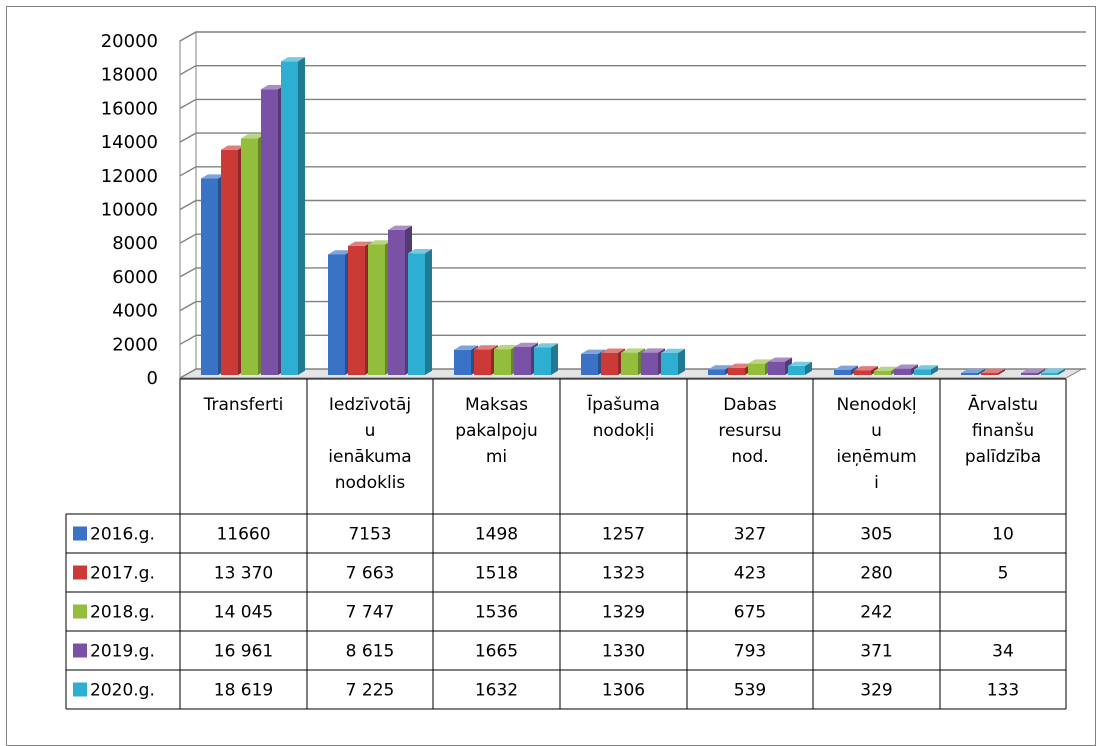 Image resolution: width=1102 pixels, height=746 pixels. What do you see at coordinates (750, 691) in the screenshot?
I see `data-table-value: 539` at bounding box center [750, 691].